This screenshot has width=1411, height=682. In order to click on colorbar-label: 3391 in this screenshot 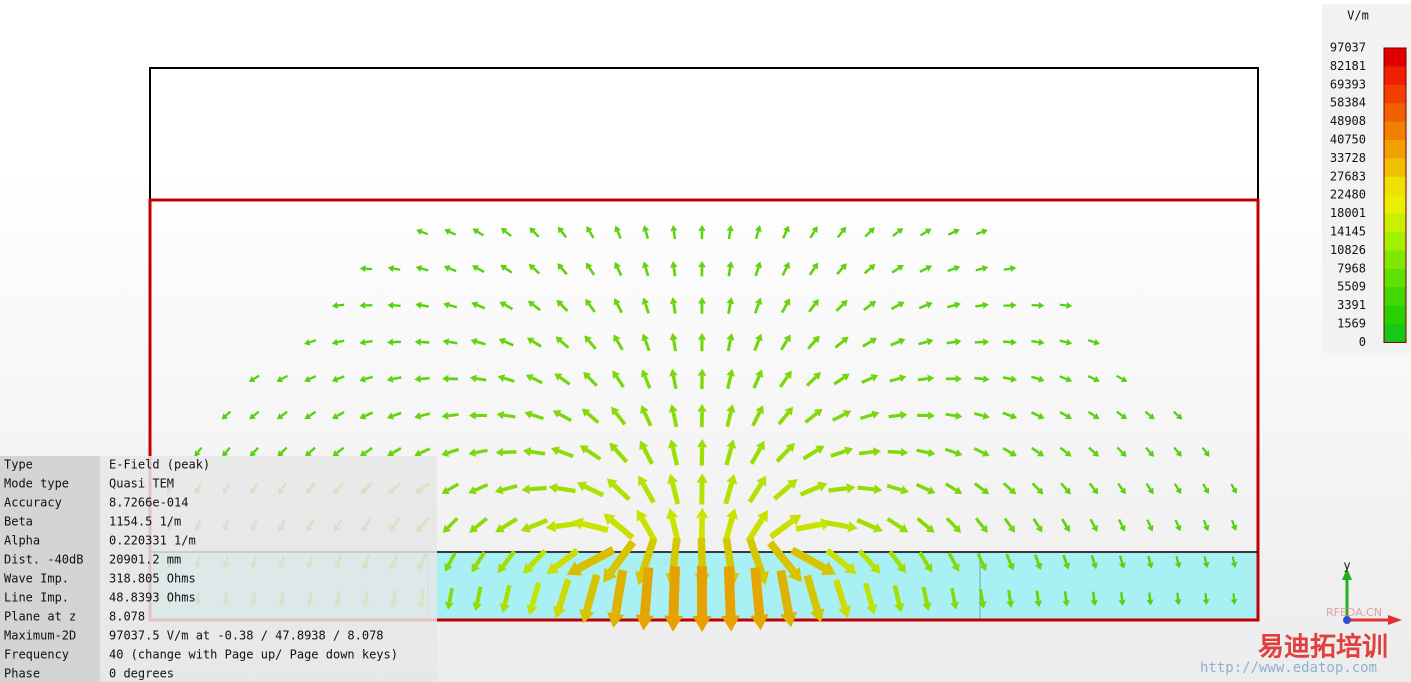, I will do `click(1351, 305)`.